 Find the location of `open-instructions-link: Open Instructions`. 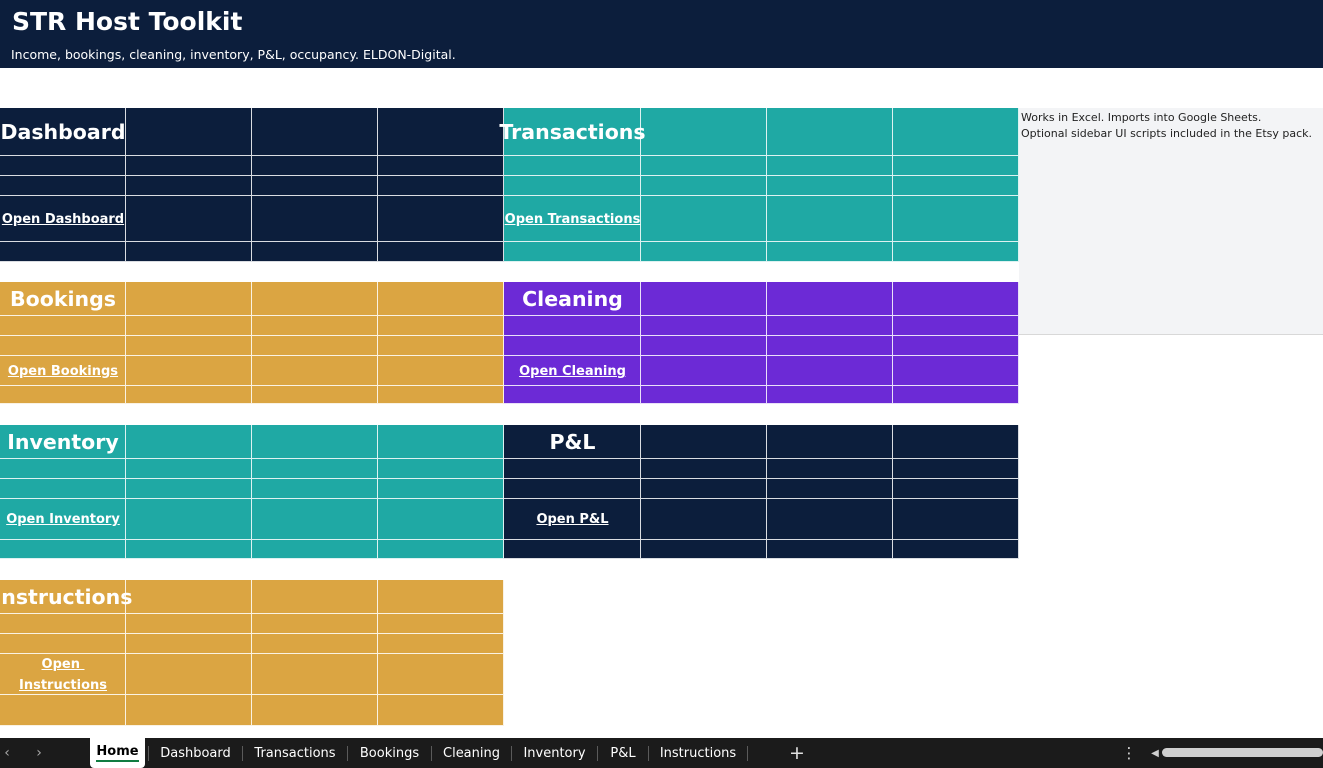

open-instructions-link: Open Instructions is located at coordinates (63, 674).